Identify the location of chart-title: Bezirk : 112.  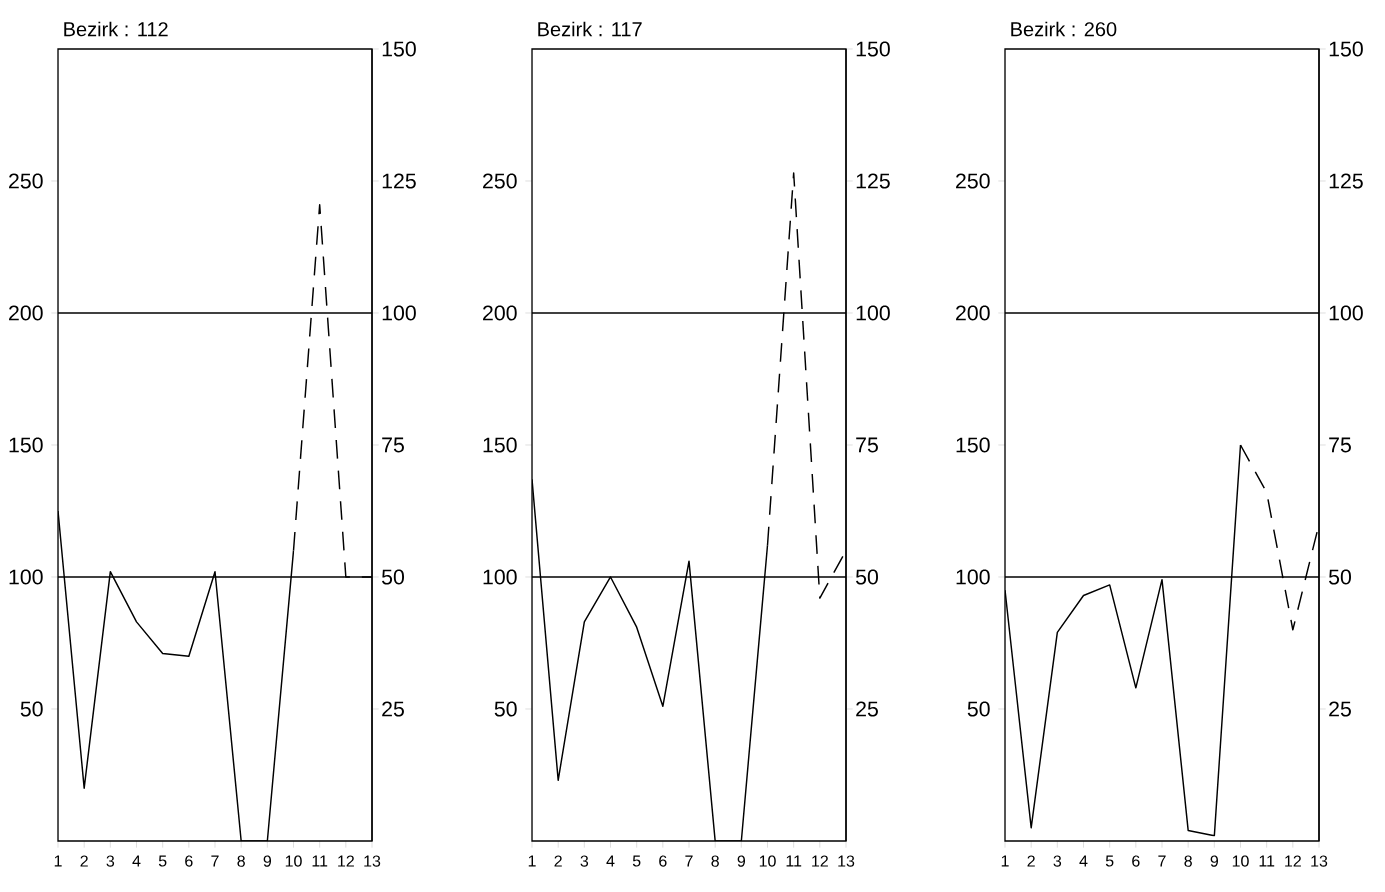
(116, 29).